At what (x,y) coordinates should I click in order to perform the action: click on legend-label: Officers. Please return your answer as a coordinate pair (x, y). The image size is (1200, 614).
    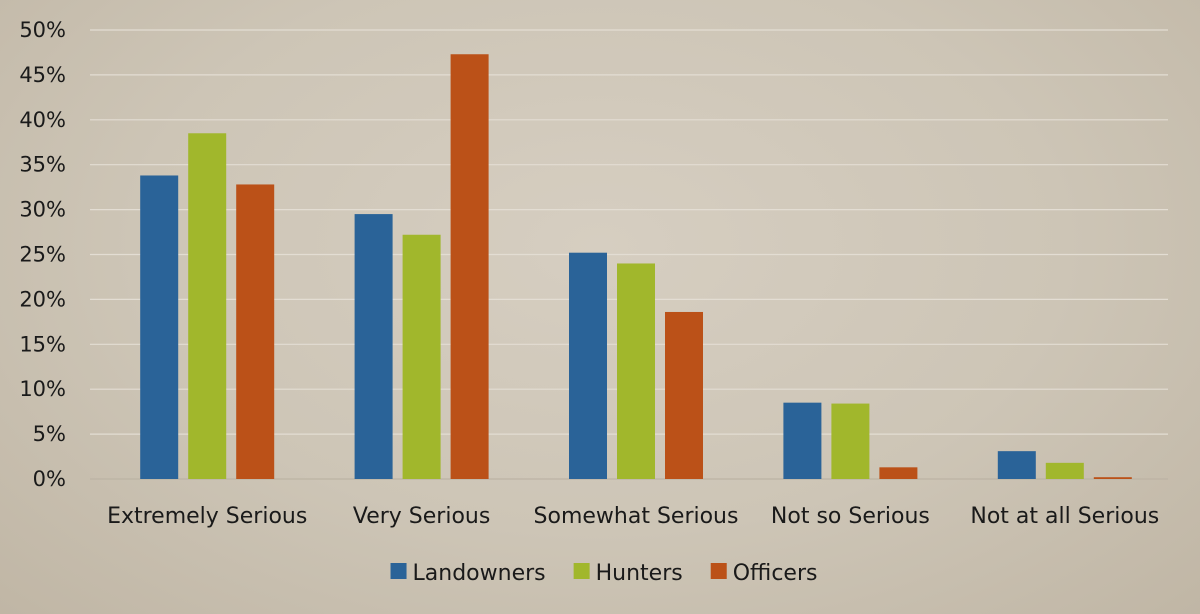
    Looking at the image, I should click on (775, 573).